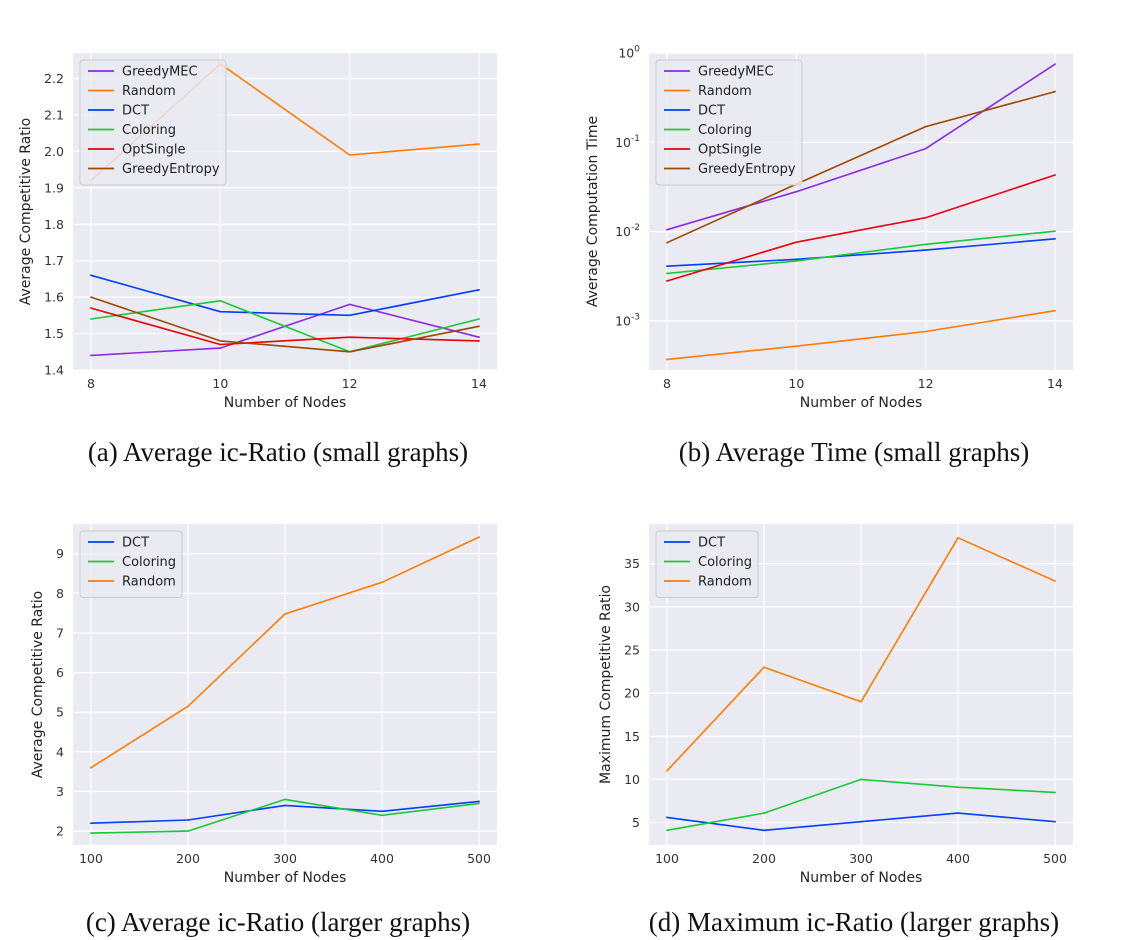  I want to click on y-tick-label: 6, so click(60, 672).